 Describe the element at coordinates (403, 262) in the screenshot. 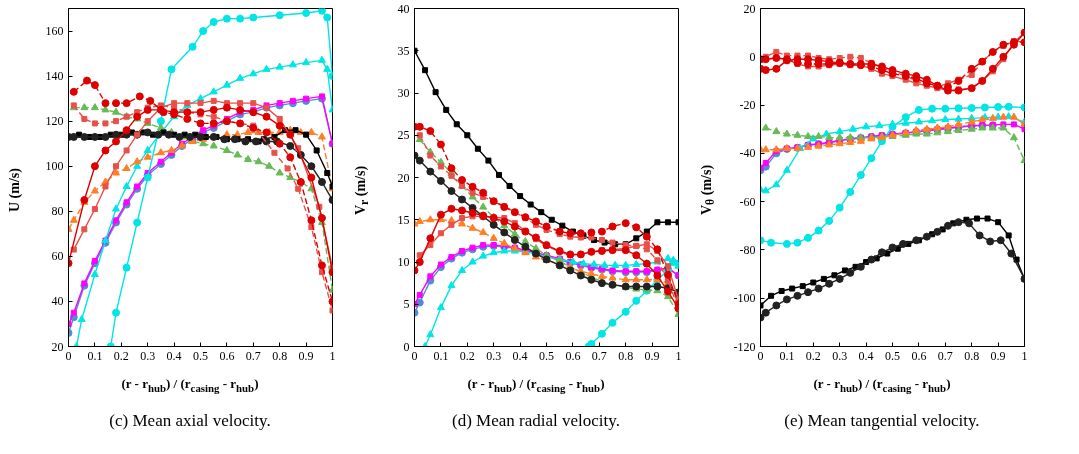

I see `y-tick-label: 10` at that location.